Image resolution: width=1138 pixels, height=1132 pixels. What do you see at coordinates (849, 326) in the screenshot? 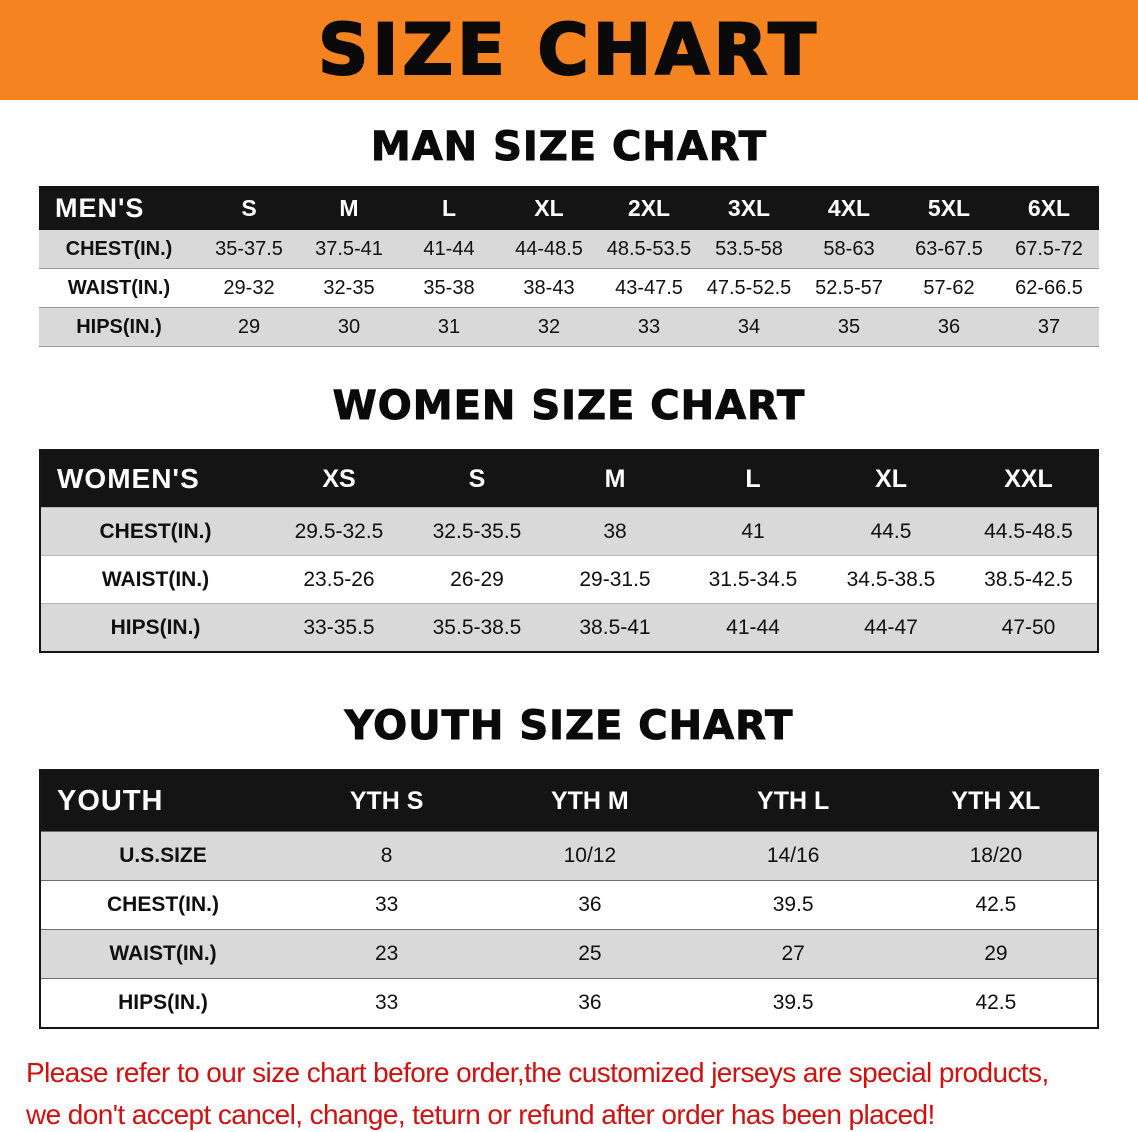
I see `size-value: 35` at bounding box center [849, 326].